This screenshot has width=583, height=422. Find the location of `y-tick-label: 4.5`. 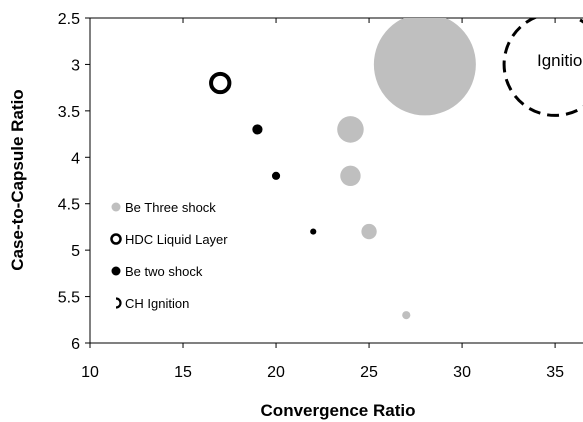

y-tick-label: 4.5 is located at coordinates (69, 205).